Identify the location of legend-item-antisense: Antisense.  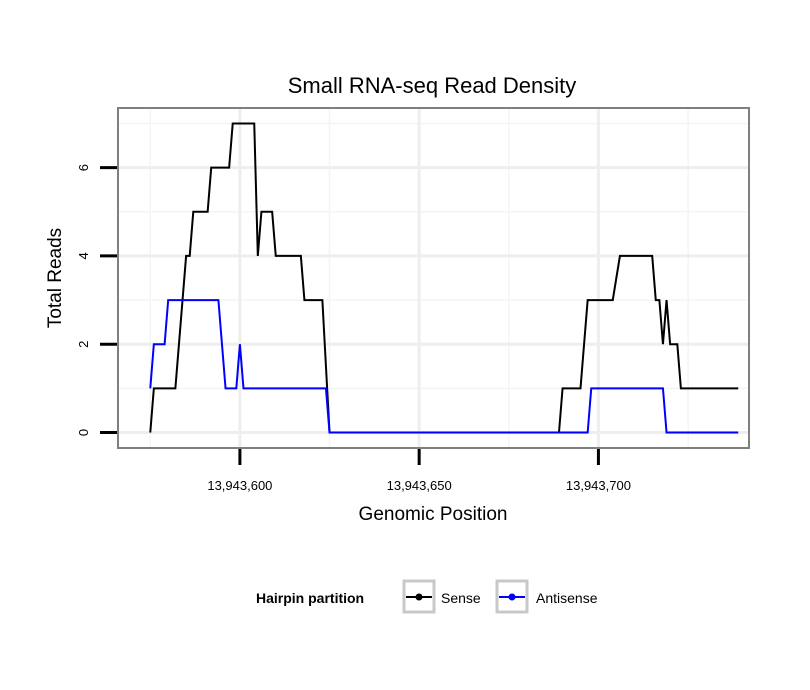
(546, 596).